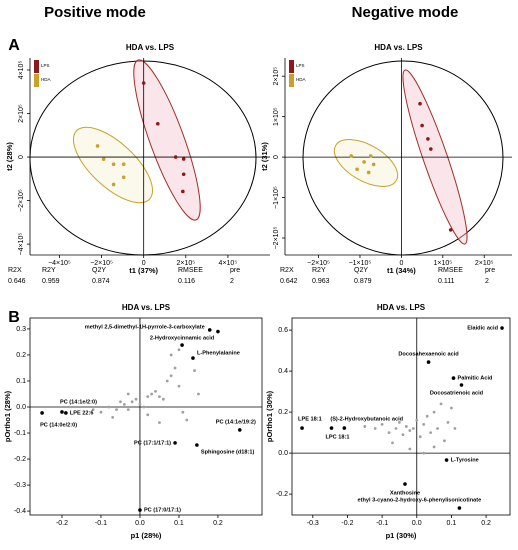 The width and height of the screenshot is (518, 550). What do you see at coordinates (487, 281) in the screenshot?
I see `stat-value: 2` at bounding box center [487, 281].